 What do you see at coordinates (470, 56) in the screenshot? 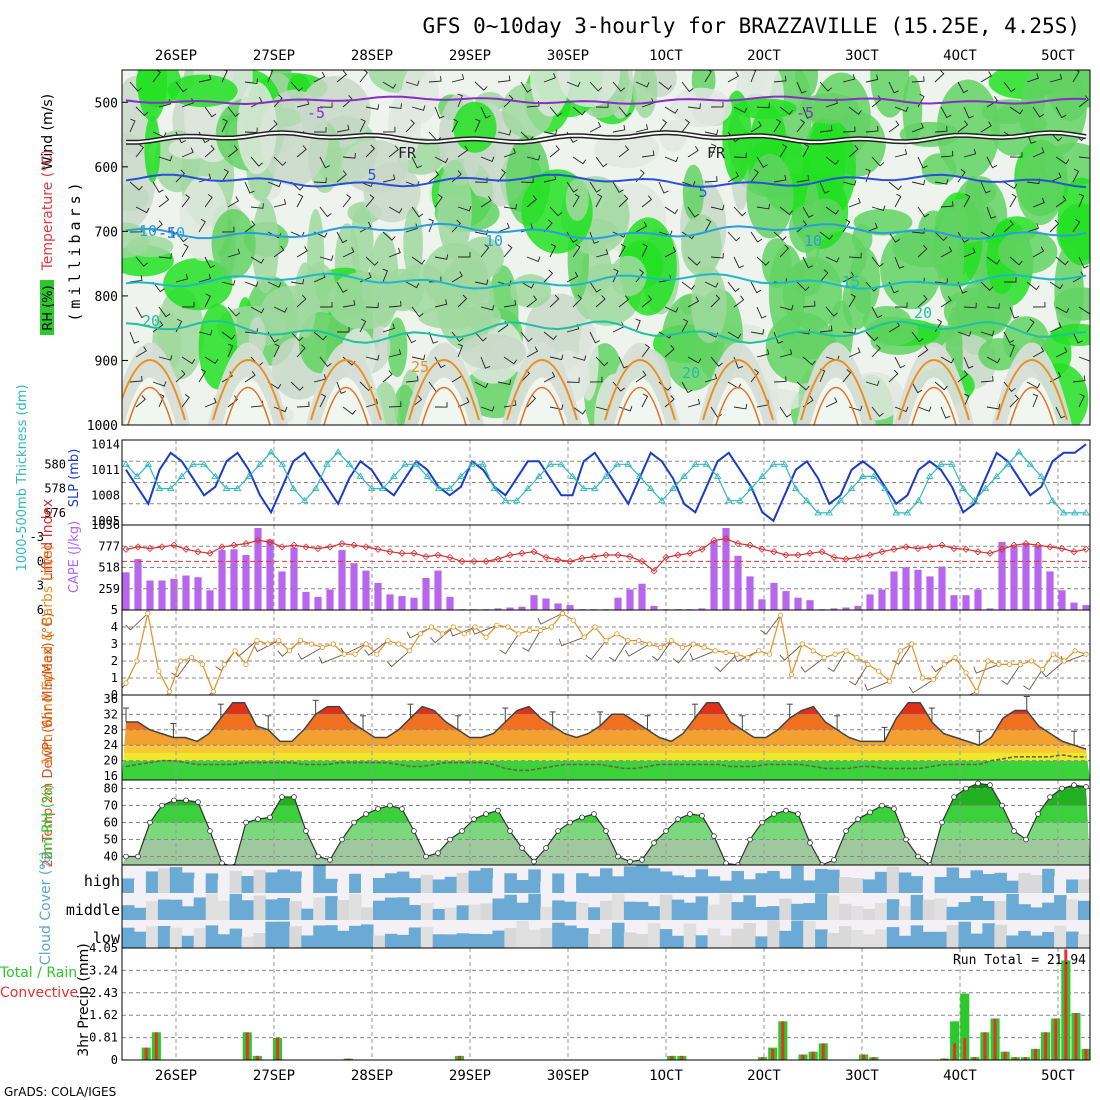
I see `top-date-label: 29SEP` at bounding box center [470, 56].